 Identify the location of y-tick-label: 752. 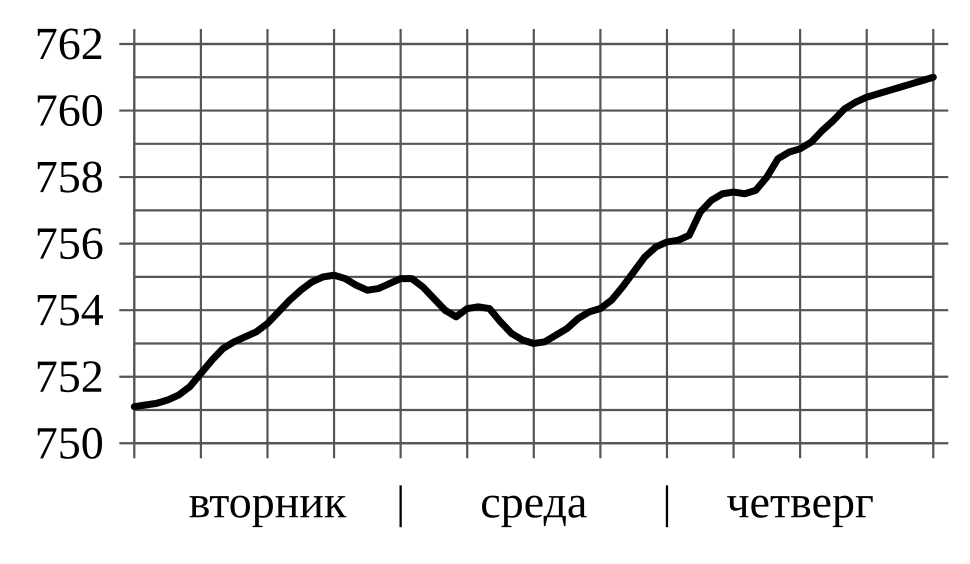
(70, 376).